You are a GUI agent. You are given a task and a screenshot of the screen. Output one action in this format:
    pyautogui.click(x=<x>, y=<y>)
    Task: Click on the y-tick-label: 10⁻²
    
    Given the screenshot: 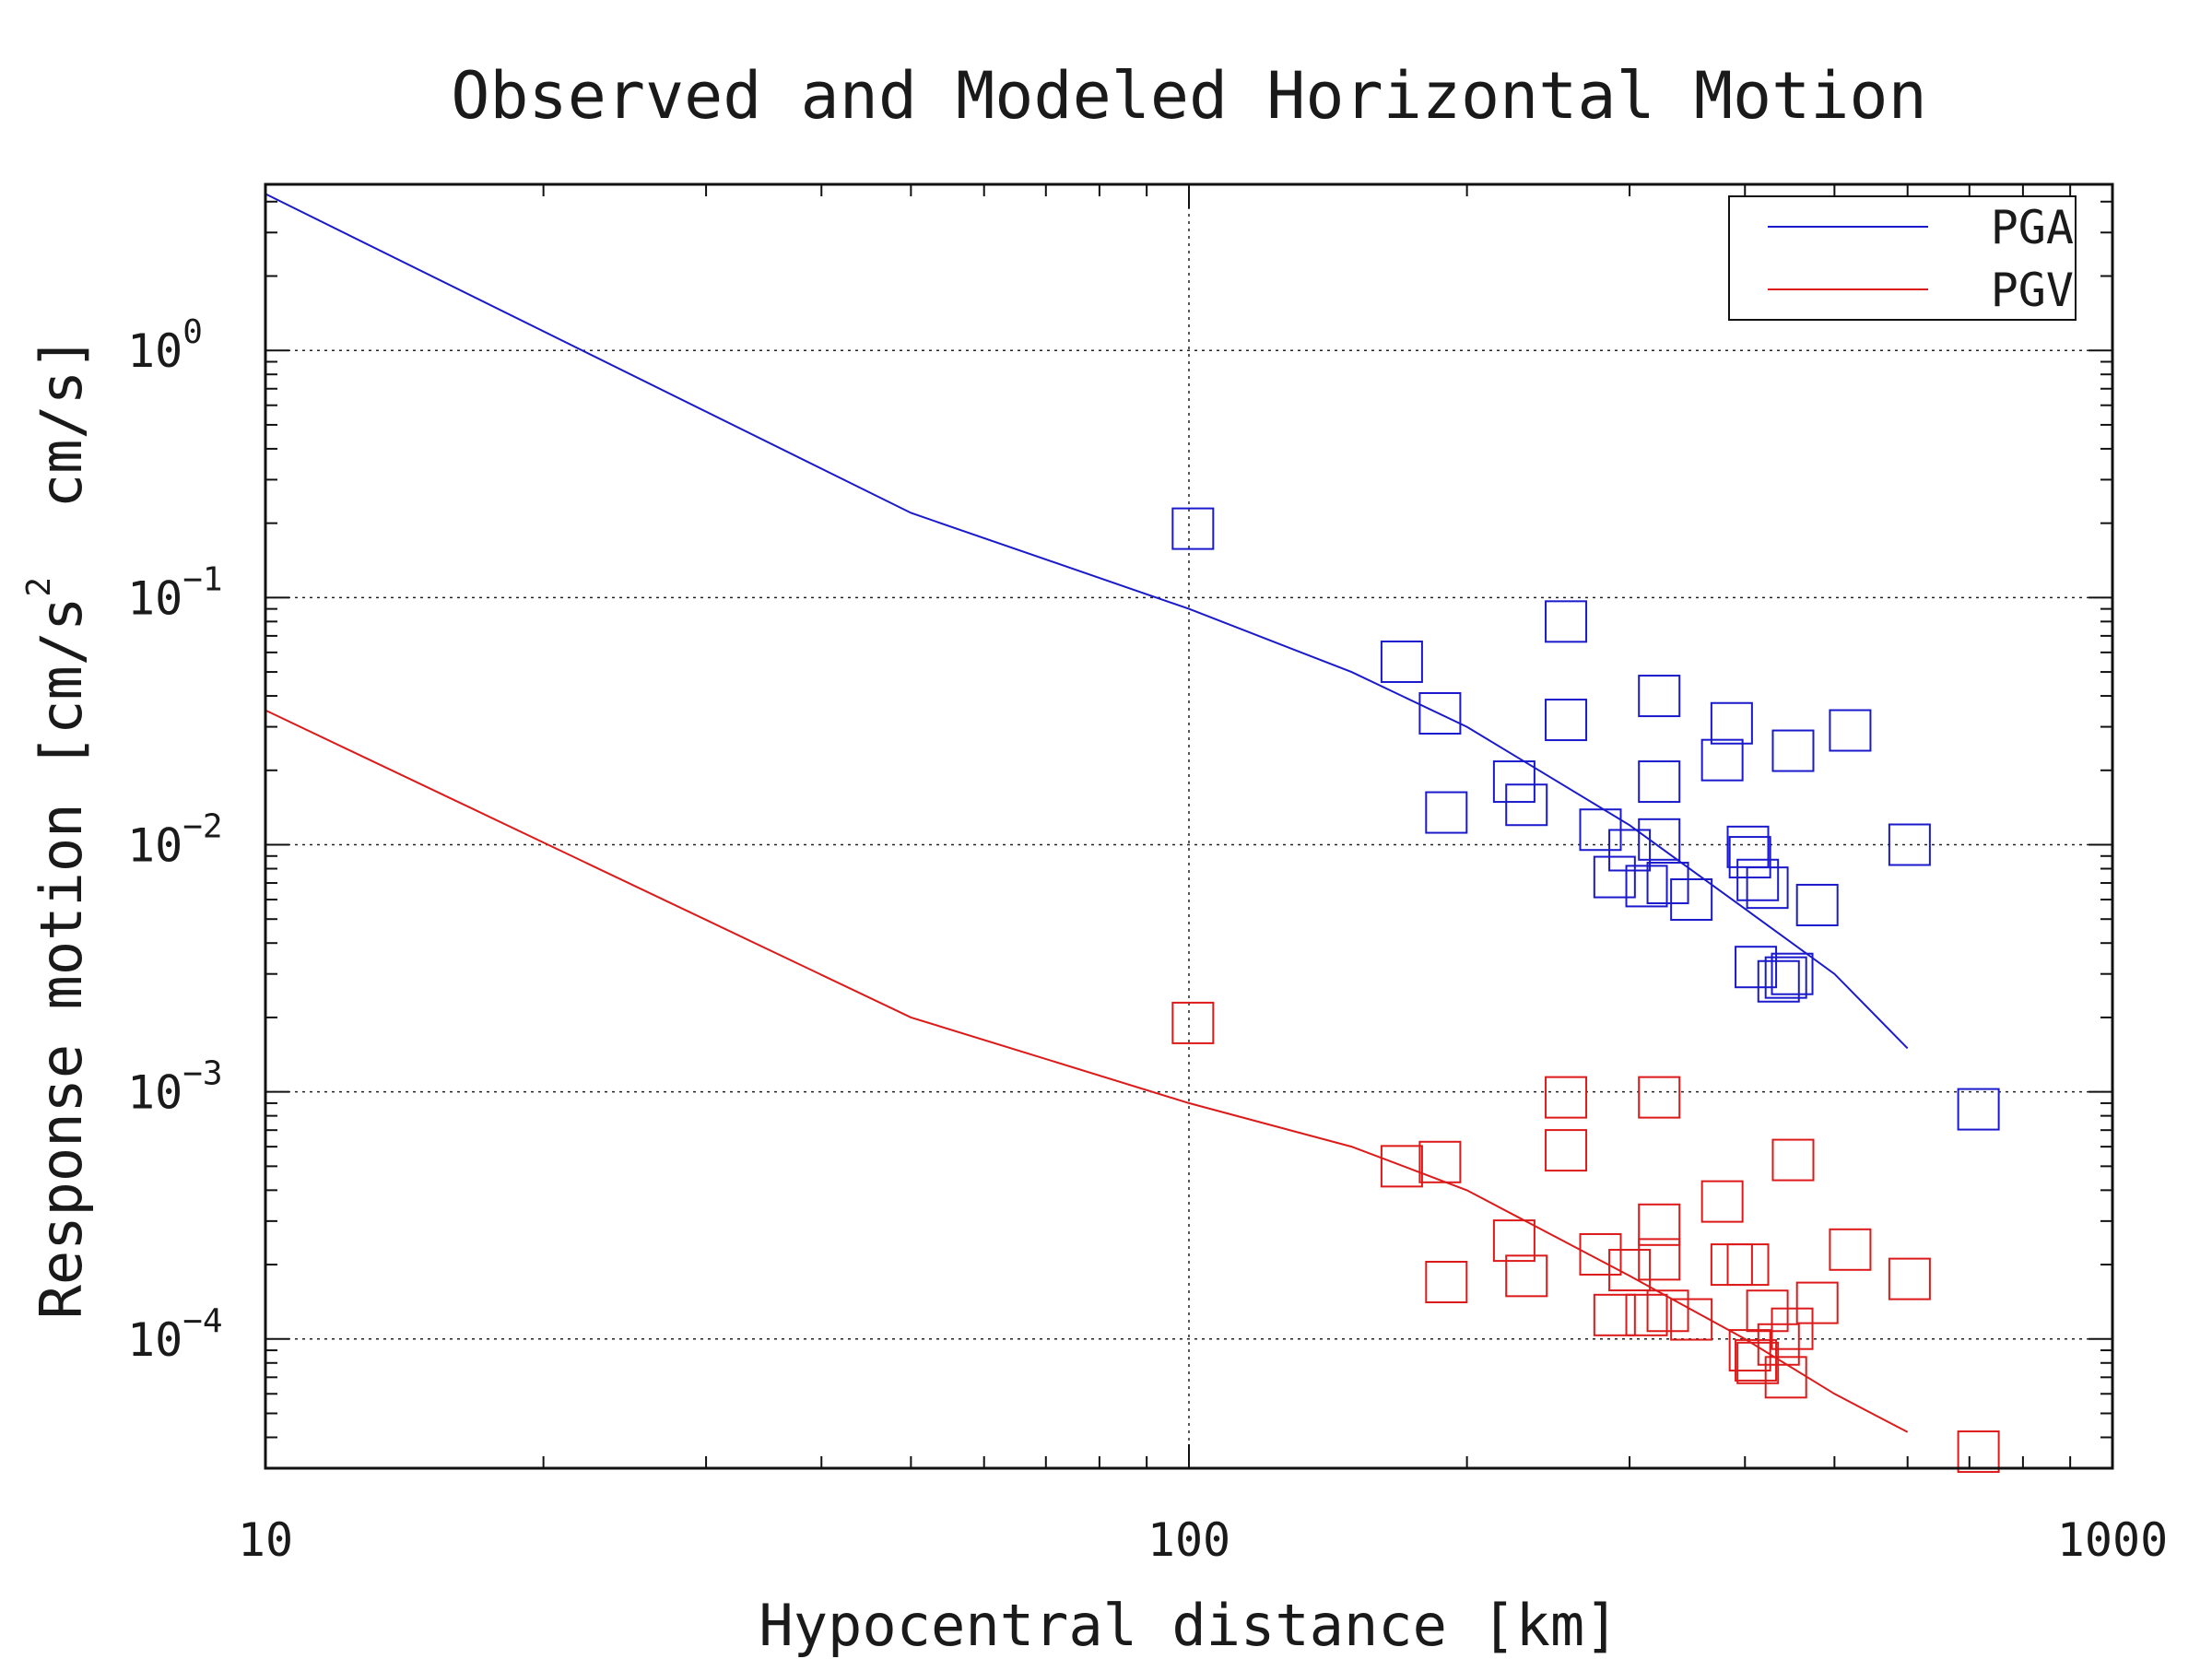 What is the action you would take?
    pyautogui.click(x=175, y=840)
    